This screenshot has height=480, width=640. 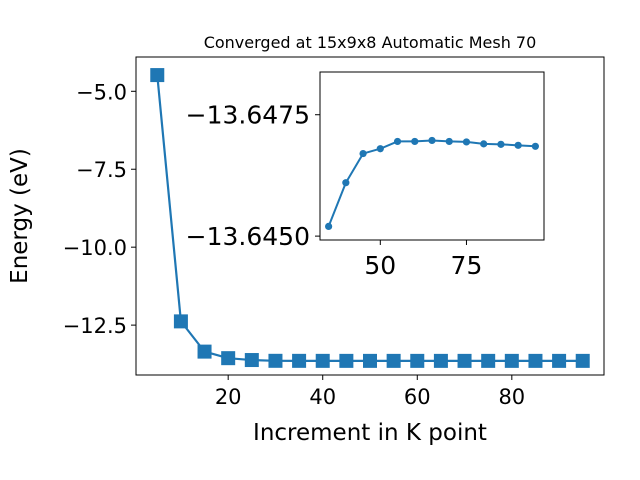 I want to click on x-tick-label: 40, so click(x=322, y=397).